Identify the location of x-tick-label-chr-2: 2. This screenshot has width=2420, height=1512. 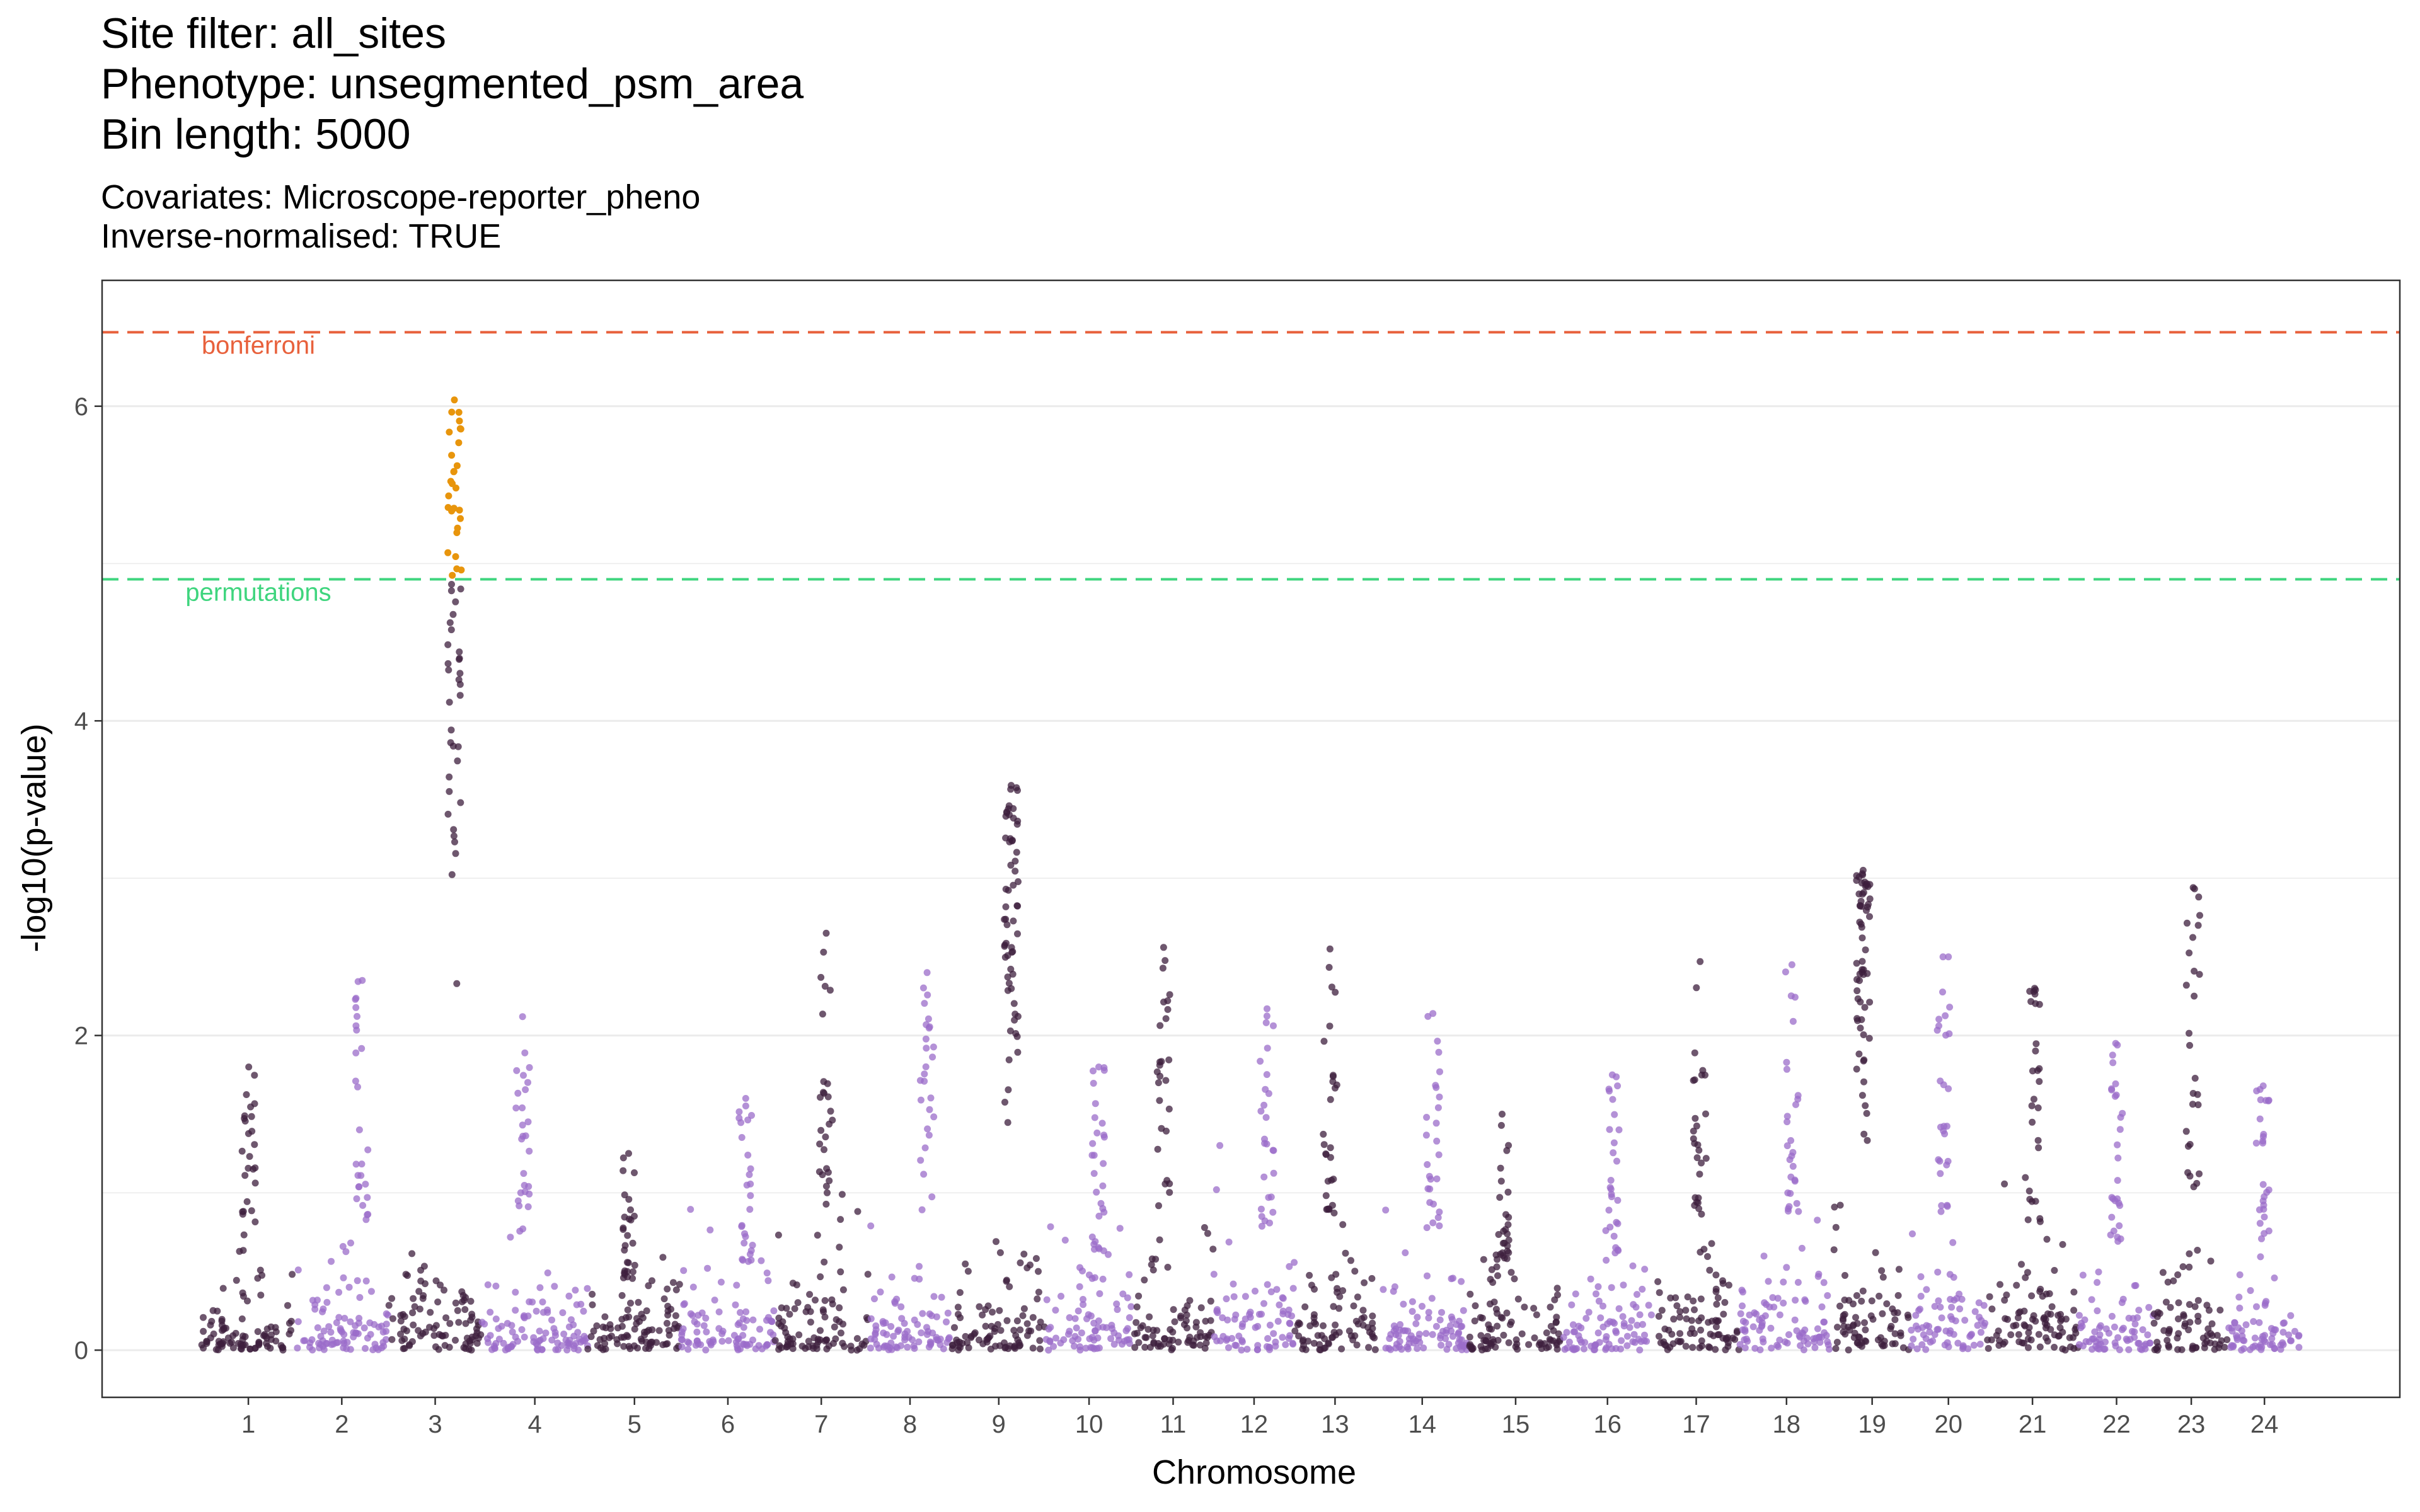
(342, 1424).